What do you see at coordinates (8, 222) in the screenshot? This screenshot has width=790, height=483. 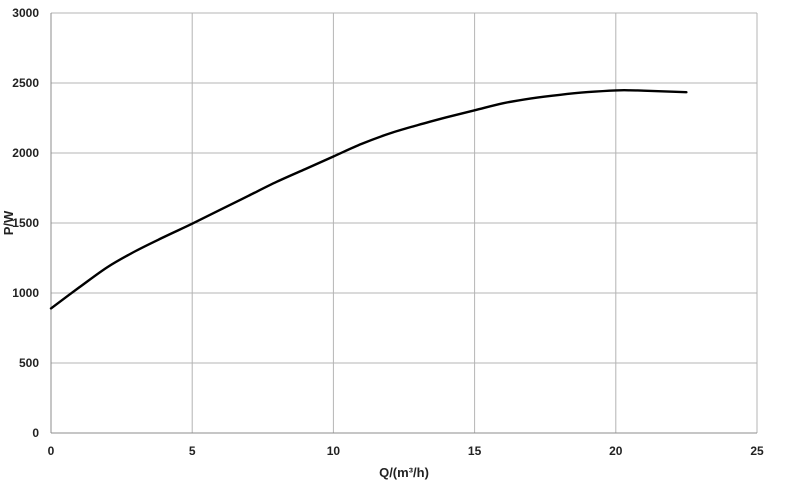 I see `y-axis-title: P/W` at bounding box center [8, 222].